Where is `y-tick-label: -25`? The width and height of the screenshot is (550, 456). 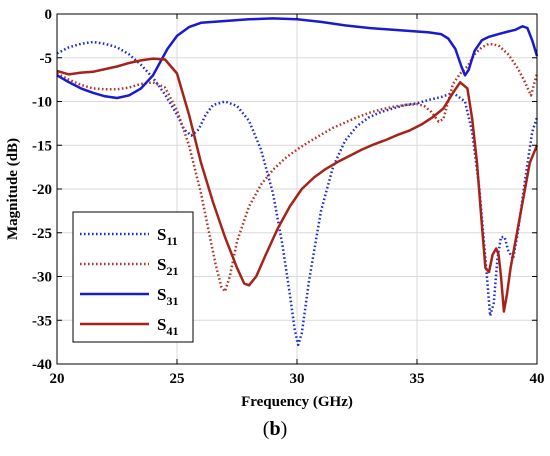
y-tick-label: -25 is located at coordinates (42, 234).